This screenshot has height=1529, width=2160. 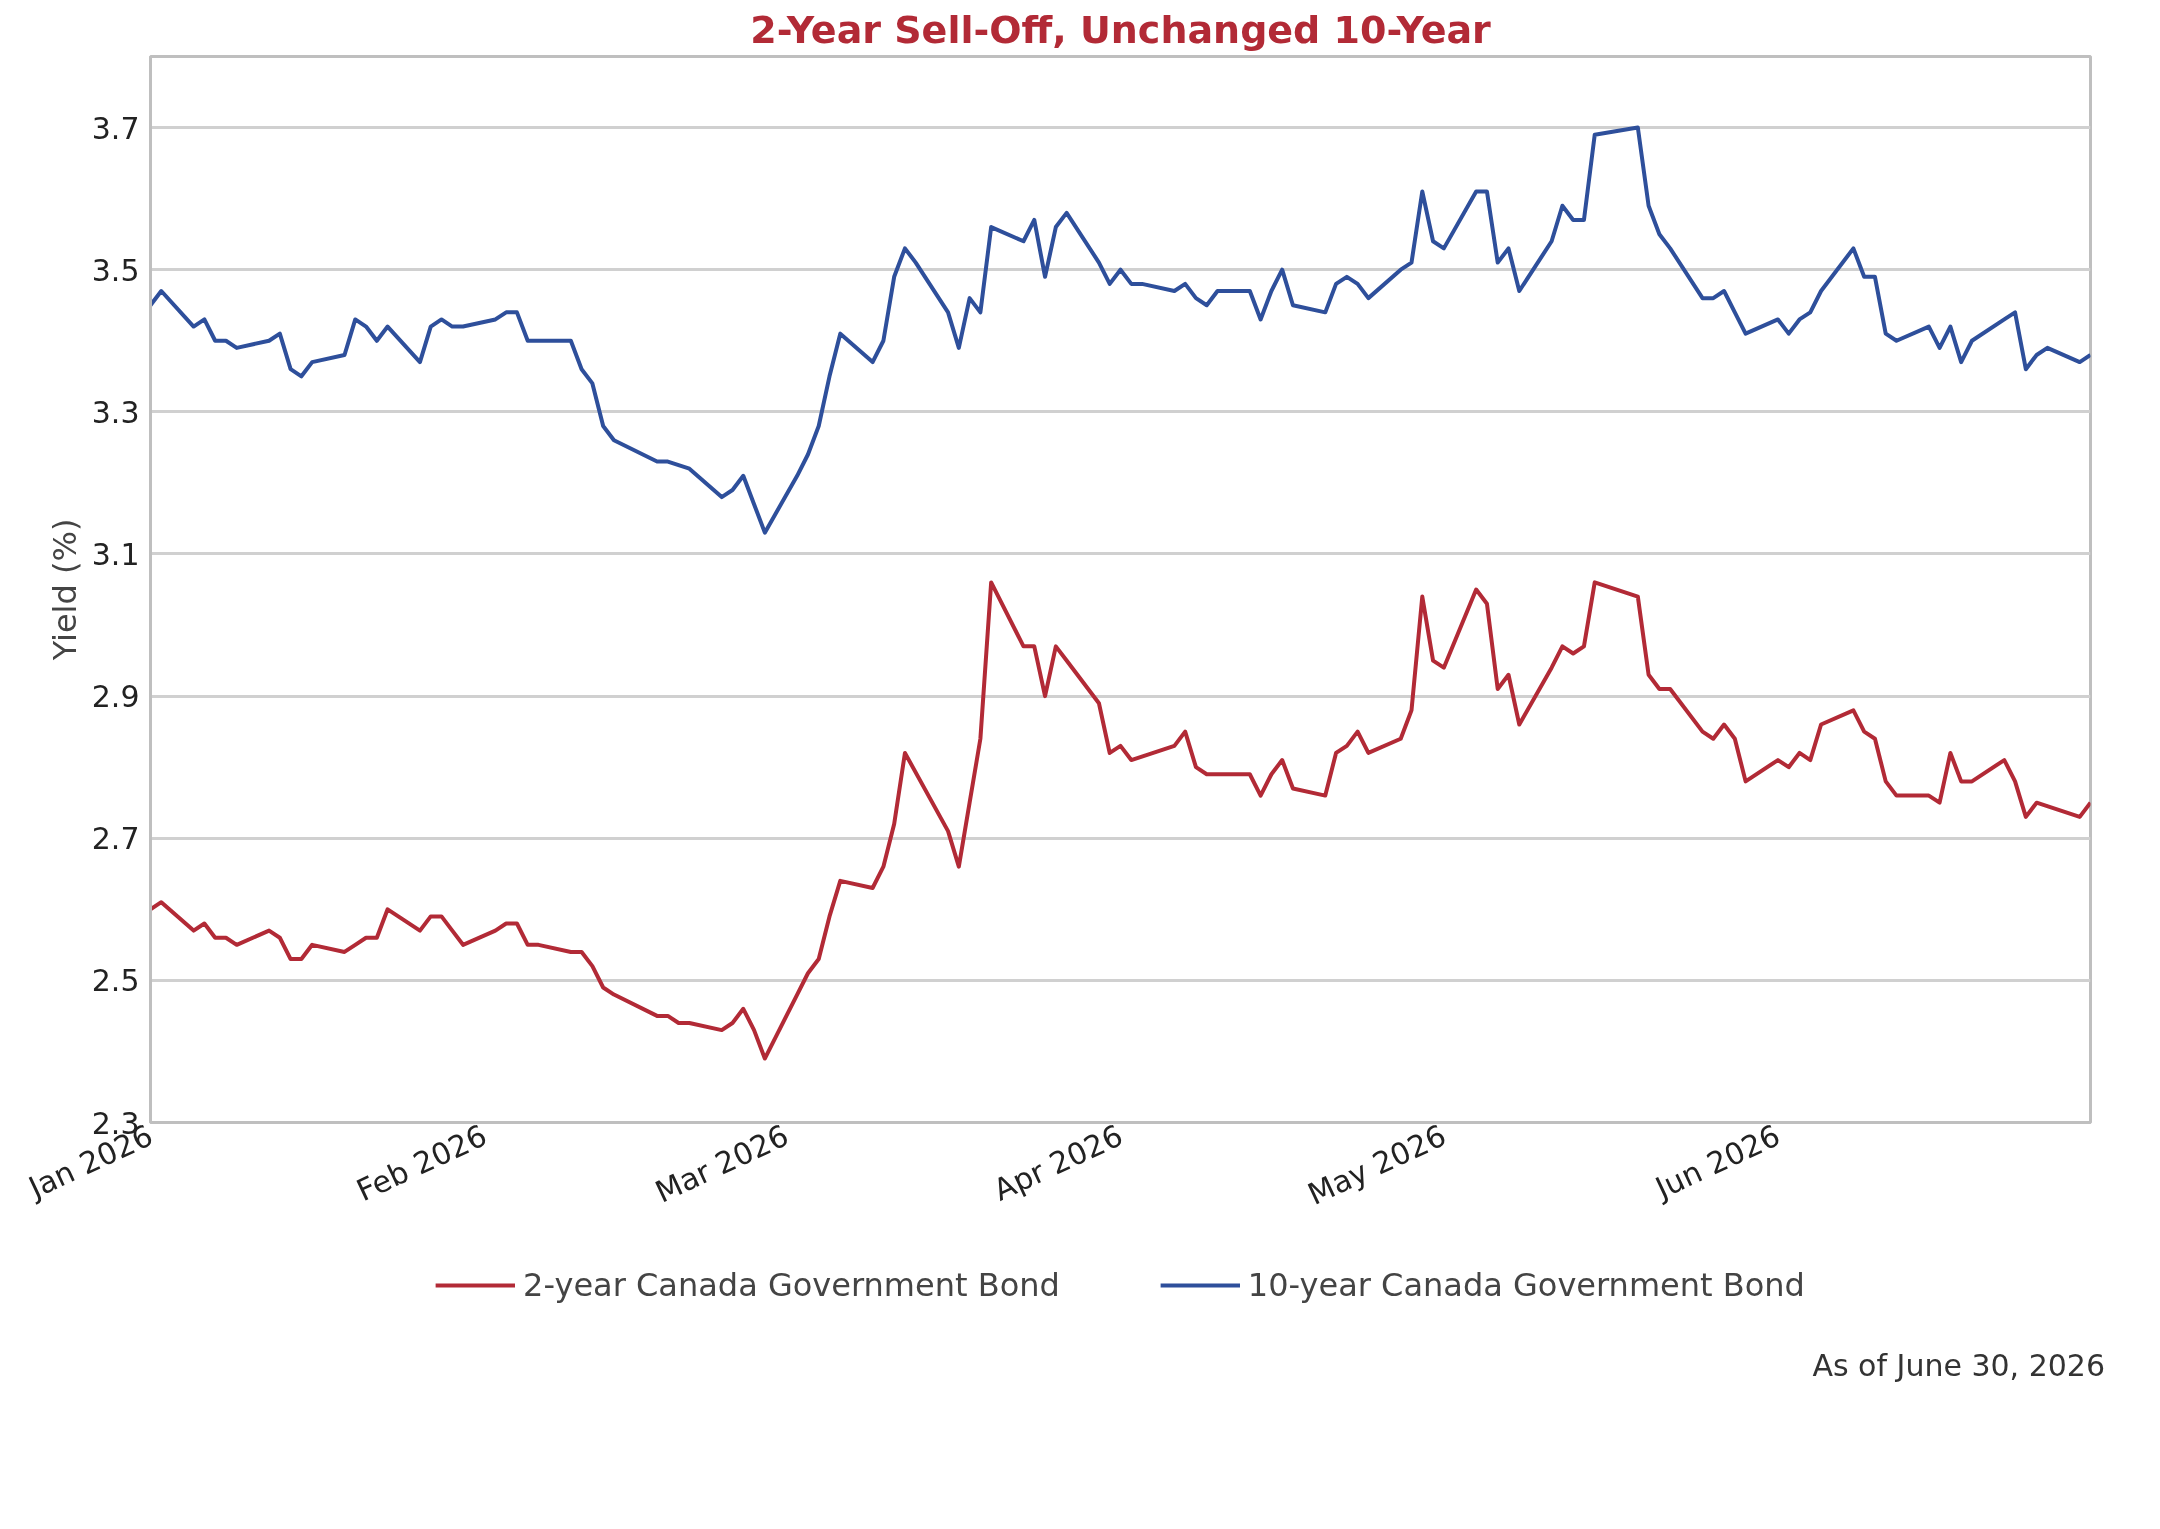 What do you see at coordinates (1526, 1285) in the screenshot?
I see `legend-label: 10-year Canada Government Bond` at bounding box center [1526, 1285].